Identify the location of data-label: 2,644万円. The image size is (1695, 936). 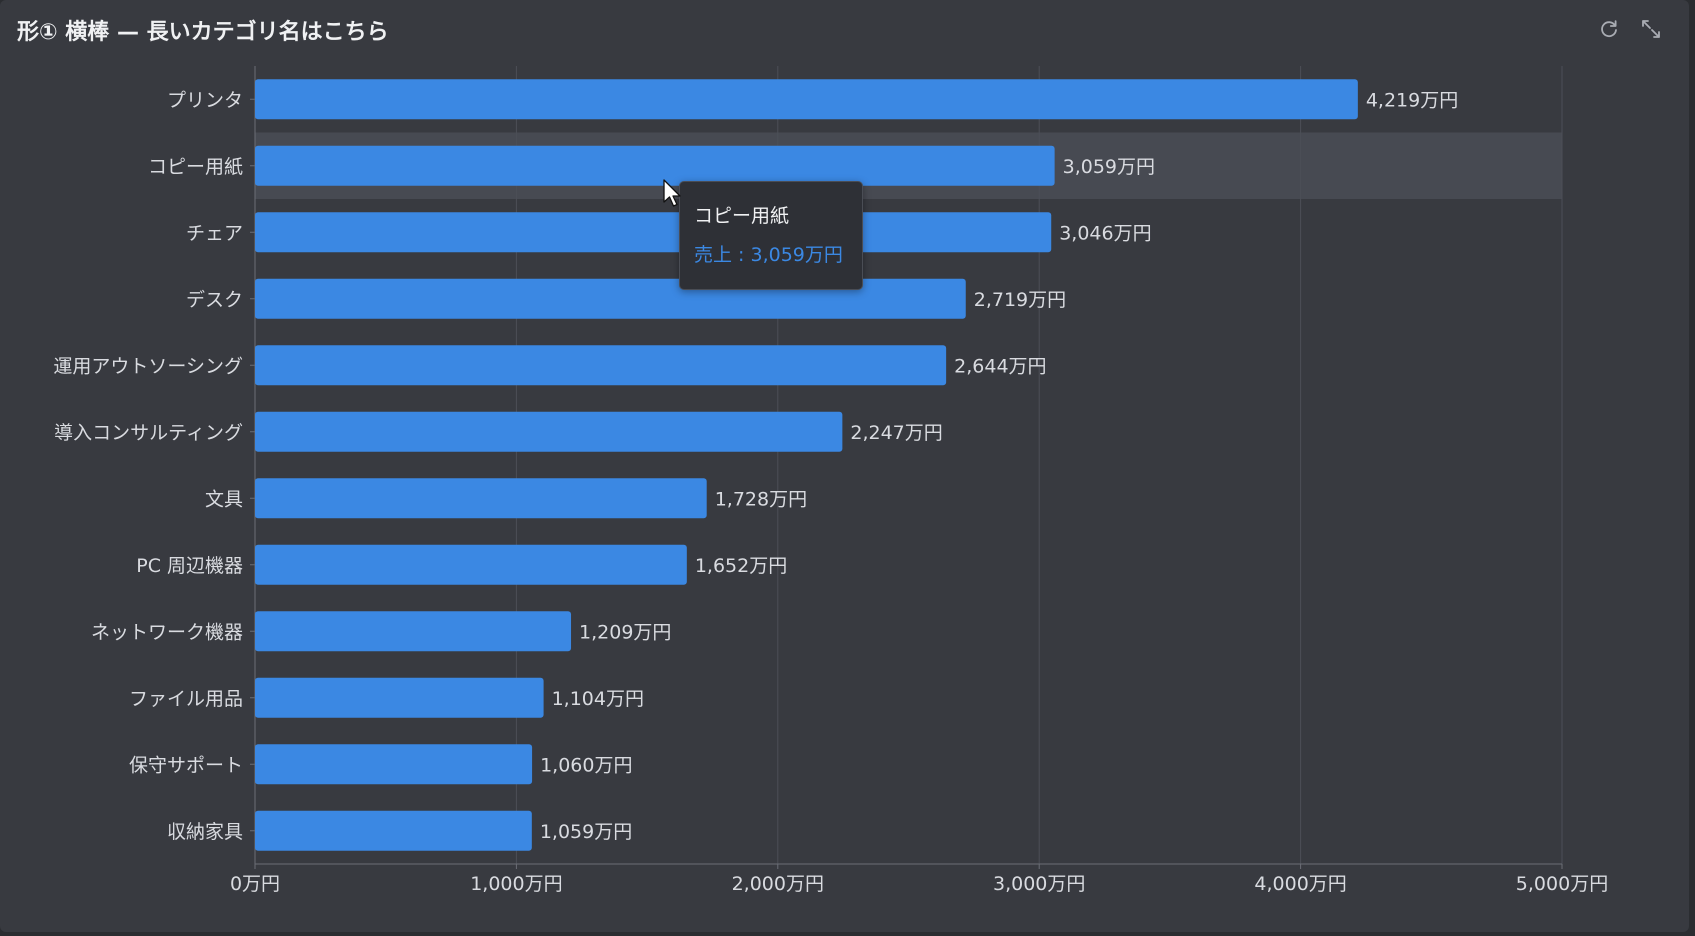
(1000, 366).